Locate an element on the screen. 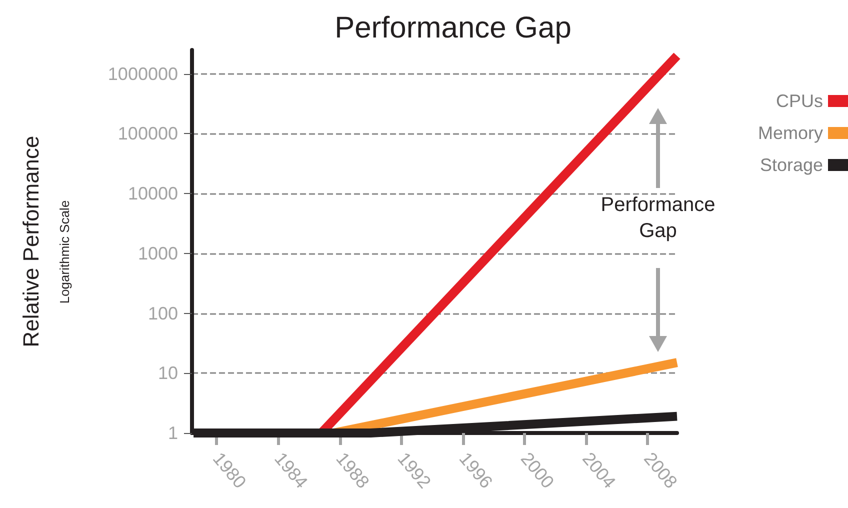 The width and height of the screenshot is (848, 508). legend-label: CPUs is located at coordinates (799, 101).